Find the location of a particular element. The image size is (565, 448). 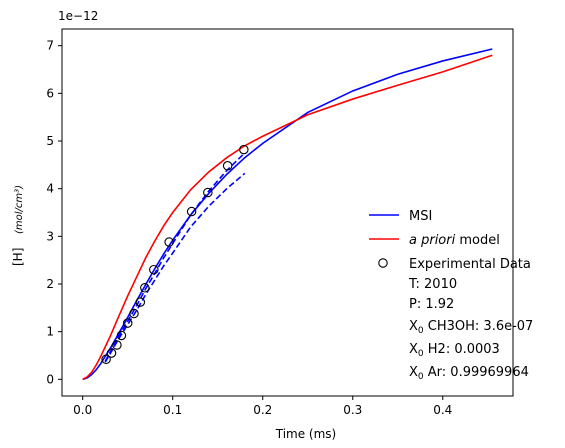

y-tick-label: 1 is located at coordinates (50, 332).